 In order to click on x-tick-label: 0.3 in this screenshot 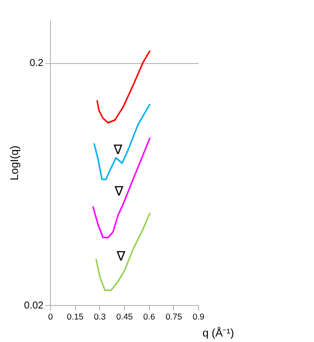, I will do `click(100, 317)`.